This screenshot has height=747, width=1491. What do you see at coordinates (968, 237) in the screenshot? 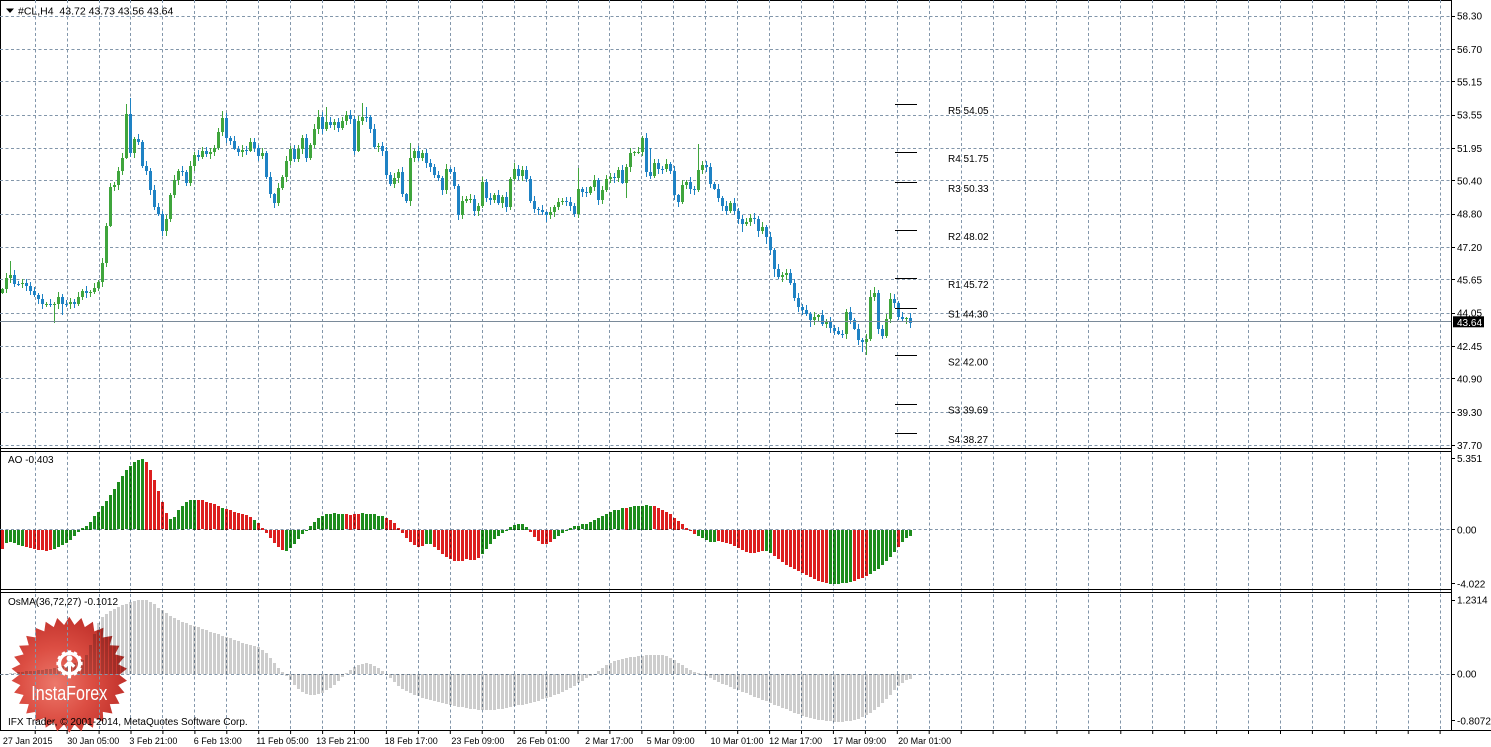
I see `svg-text: R2 48.02` at bounding box center [968, 237].